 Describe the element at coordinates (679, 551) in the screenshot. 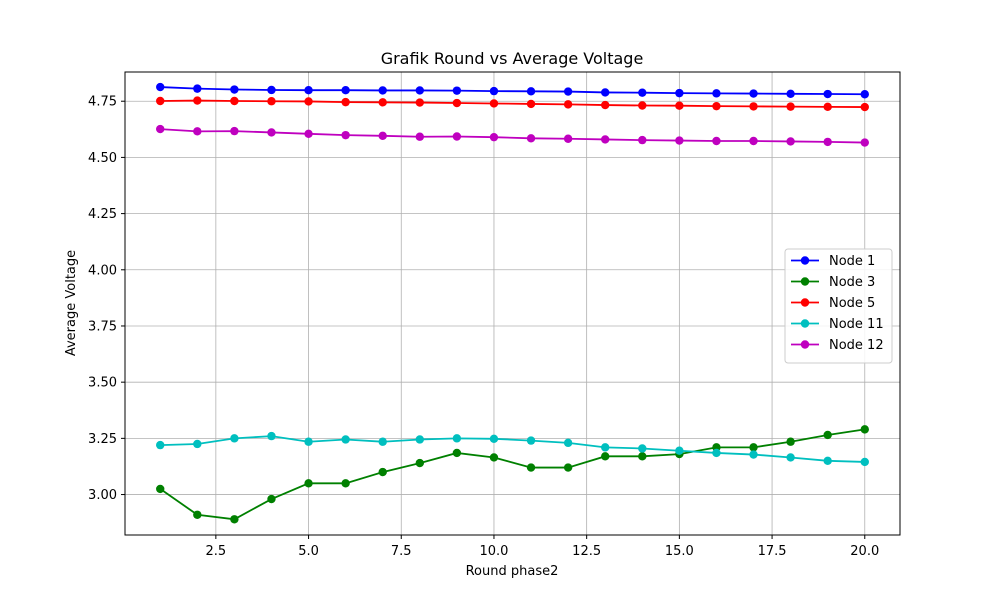

I see `x-tick-label: 15.0` at that location.